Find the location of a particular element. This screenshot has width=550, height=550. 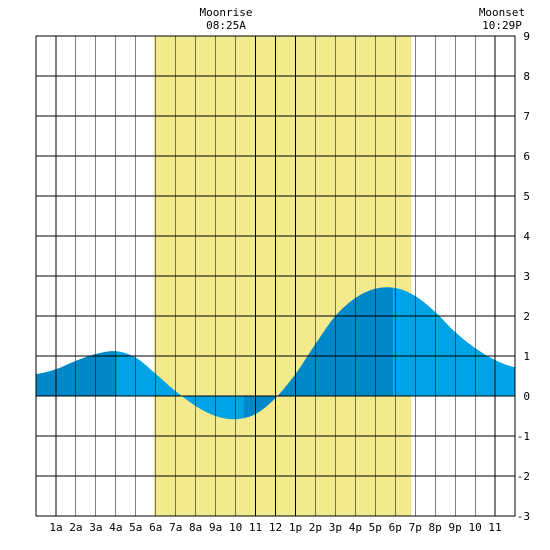

y-tick-label: 9 is located at coordinates (526, 36).